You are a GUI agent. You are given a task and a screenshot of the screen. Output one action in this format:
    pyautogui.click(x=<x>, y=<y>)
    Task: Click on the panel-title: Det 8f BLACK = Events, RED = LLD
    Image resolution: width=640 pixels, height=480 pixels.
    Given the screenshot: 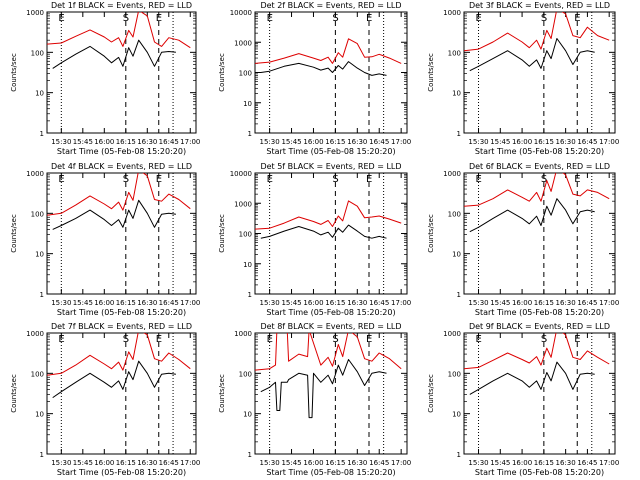 What is the action you would take?
    pyautogui.click(x=330, y=326)
    